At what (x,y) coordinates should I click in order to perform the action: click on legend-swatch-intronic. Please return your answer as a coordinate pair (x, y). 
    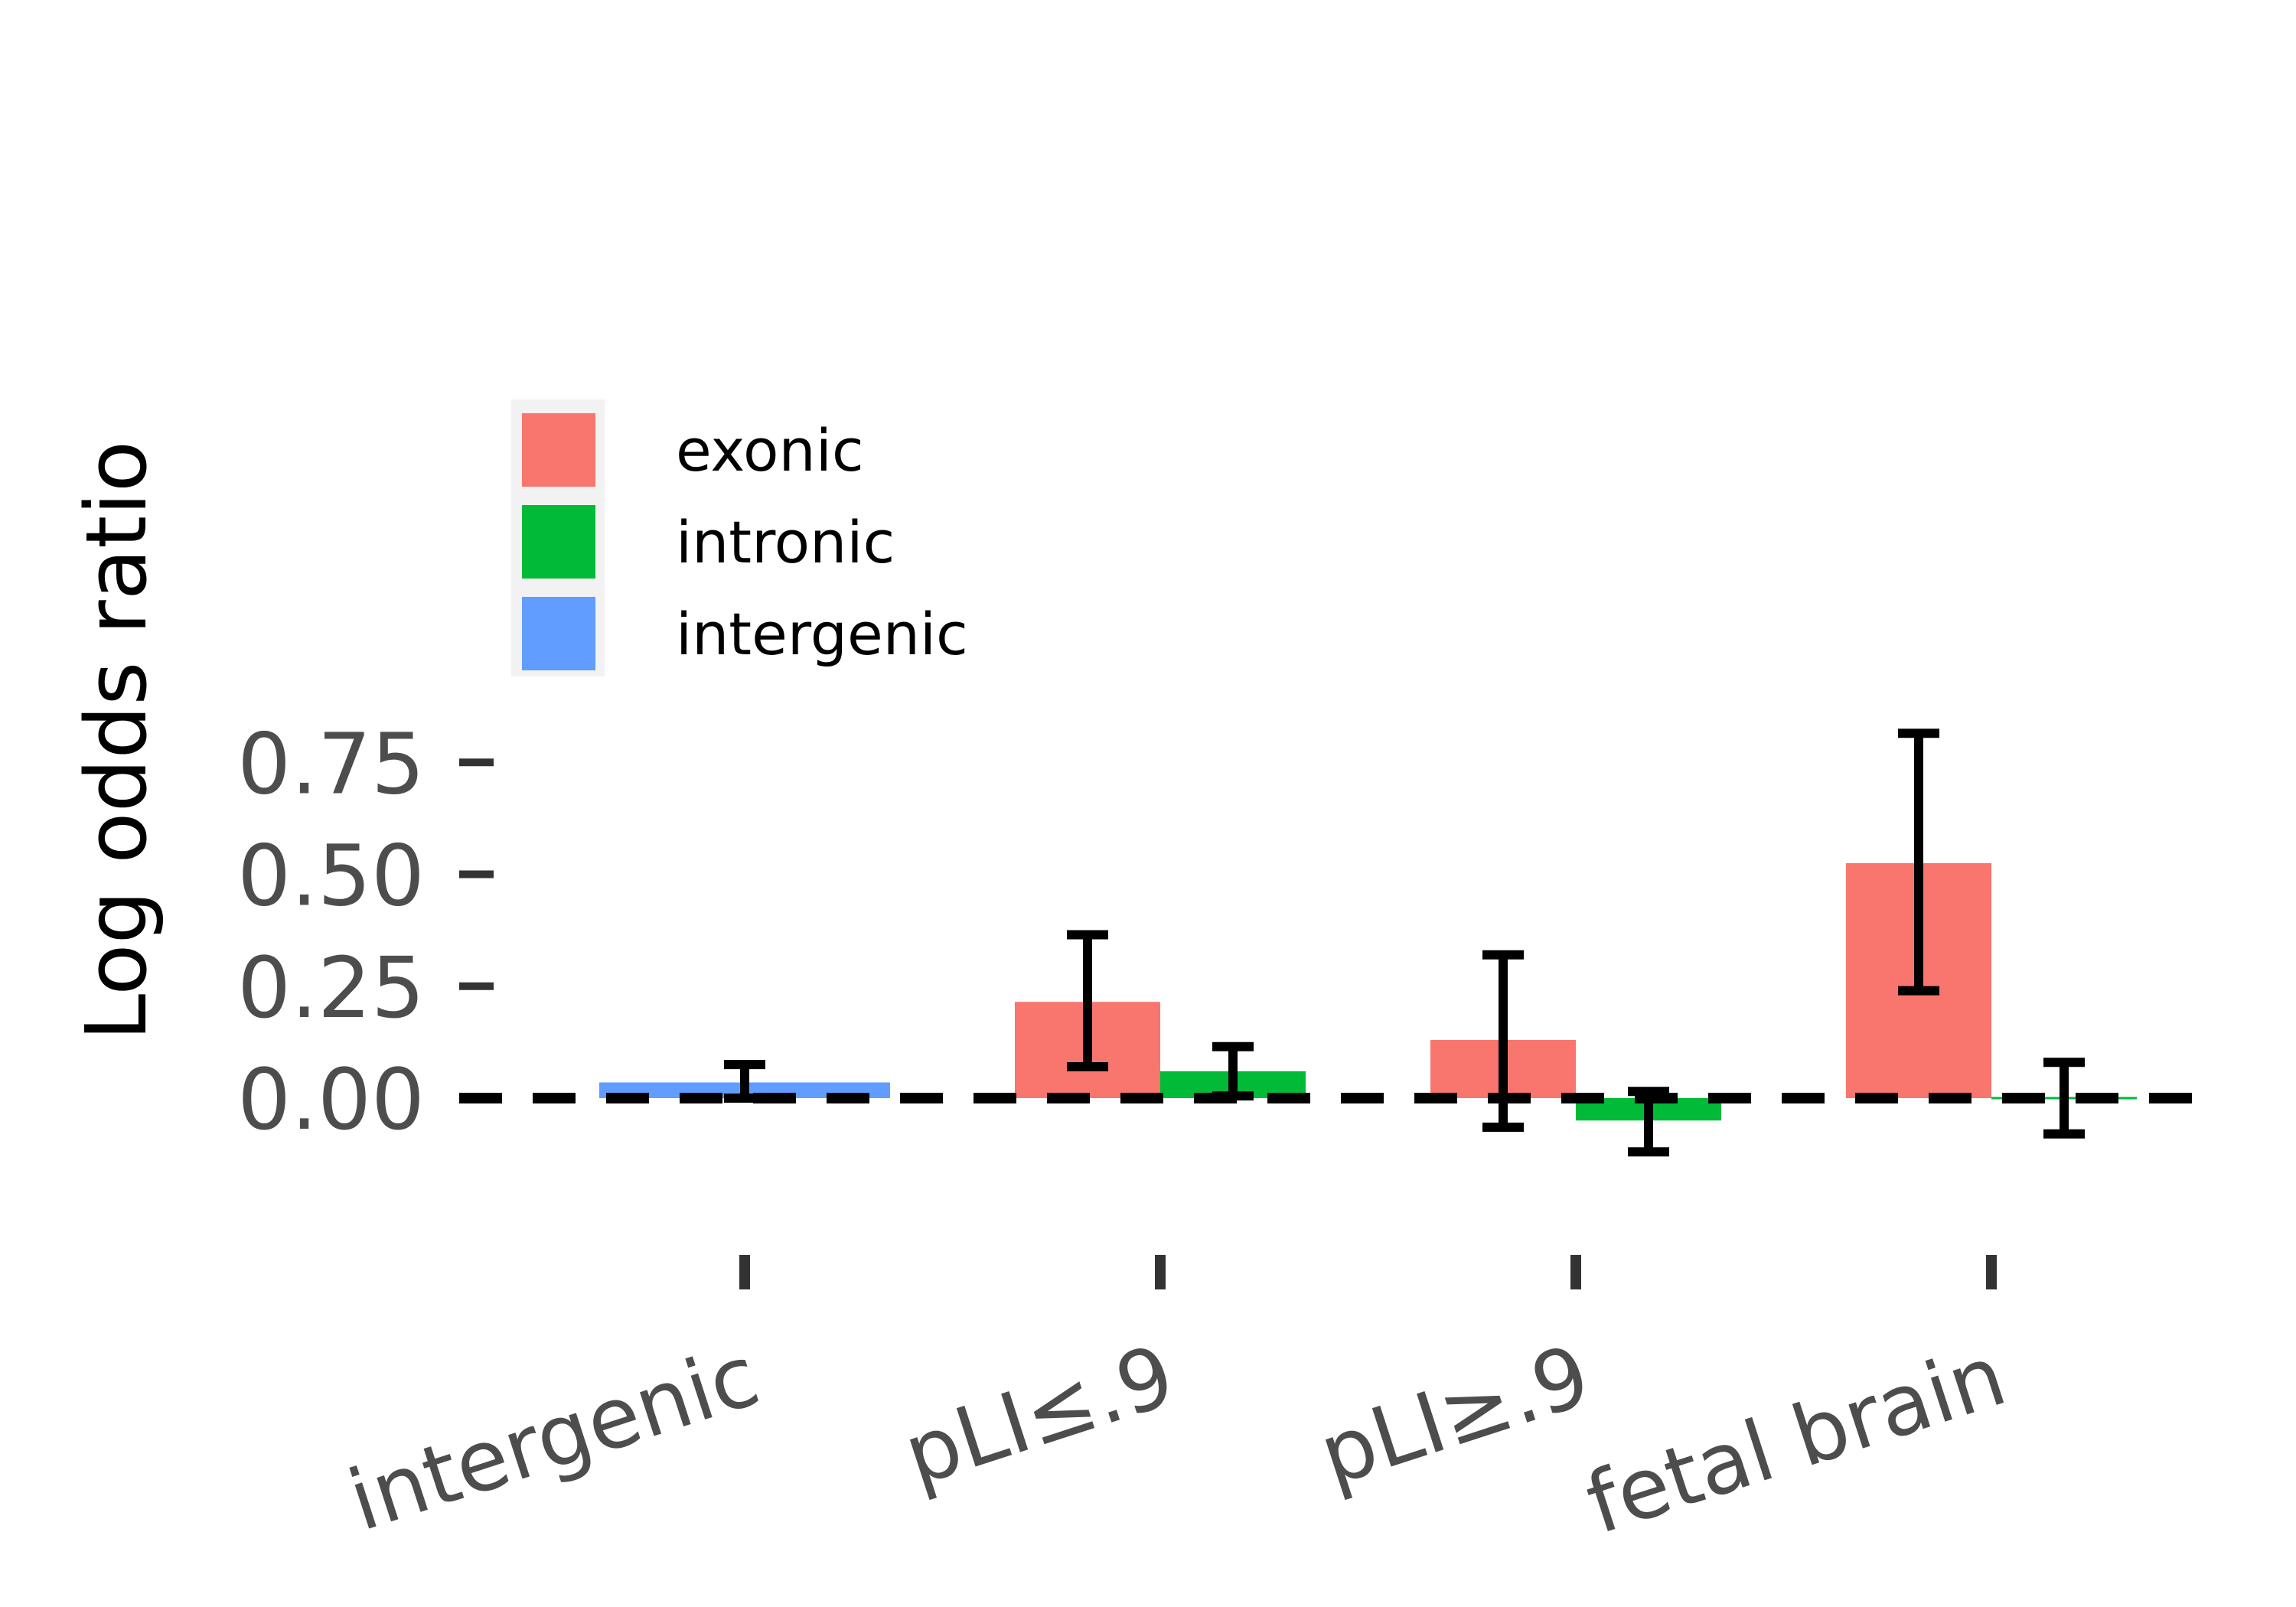
    Looking at the image, I should click on (558, 542).